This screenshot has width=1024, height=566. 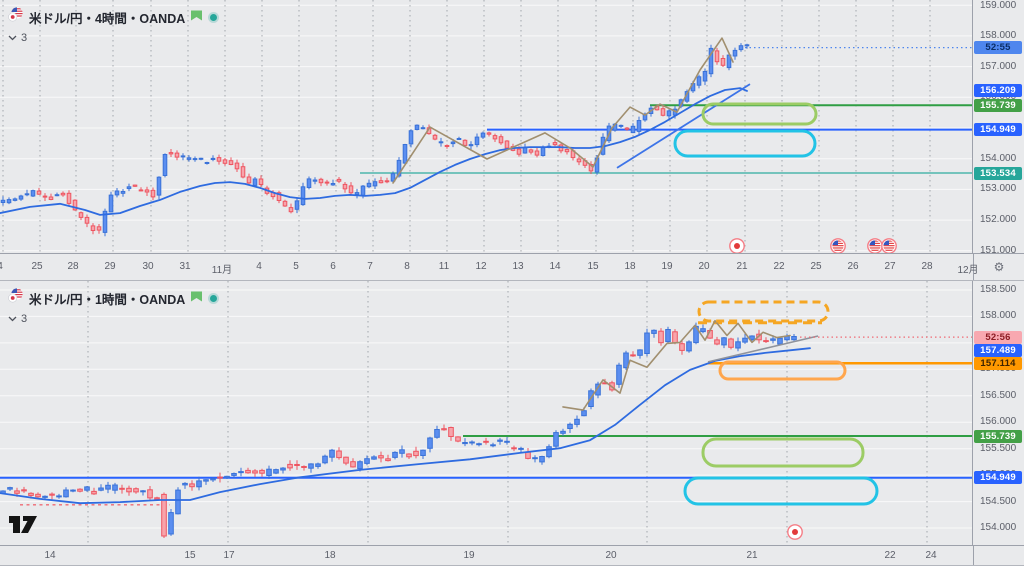 I want to click on chart-legend-1h: 米ドル/円・1時間・OANDA 3, so click(x=114, y=306).